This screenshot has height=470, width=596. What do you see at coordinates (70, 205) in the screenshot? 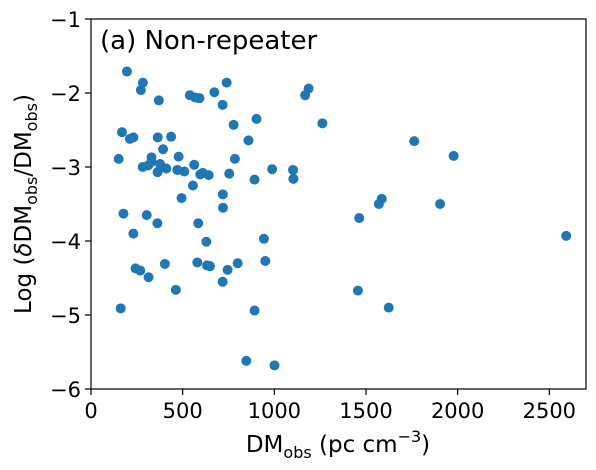
I see `y-axis-ticks: −6 −5 −4 −3 −2 −1` at bounding box center [70, 205].